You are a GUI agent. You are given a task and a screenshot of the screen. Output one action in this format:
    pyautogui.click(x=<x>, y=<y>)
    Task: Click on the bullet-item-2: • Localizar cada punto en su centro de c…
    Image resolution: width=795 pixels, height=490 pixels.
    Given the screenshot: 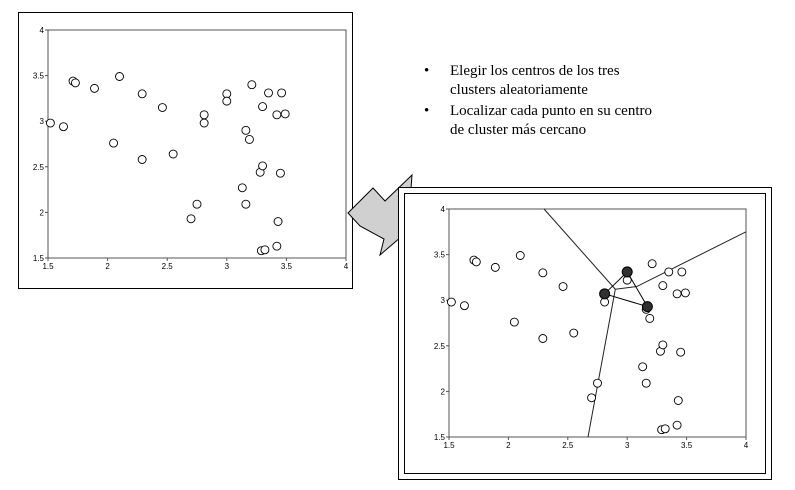 What is the action you would take?
    pyautogui.click(x=589, y=121)
    